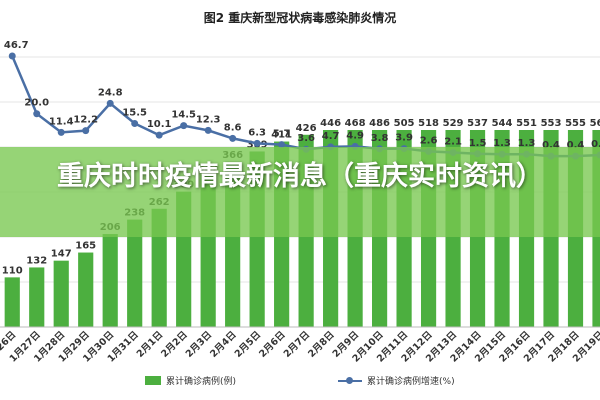 This screenshot has height=400, width=600. Describe the element at coordinates (272, 344) in the screenshot. I see `x-tick-label: 2月6日` at that location.